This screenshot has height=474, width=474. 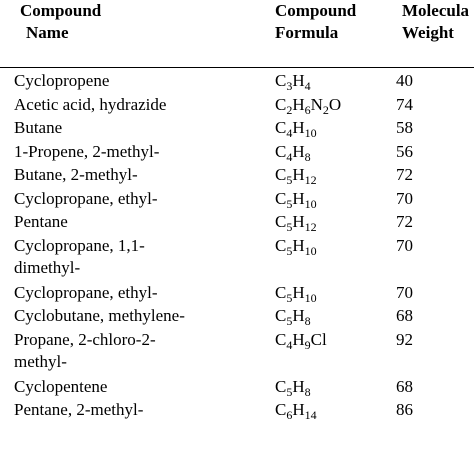 I want to click on header-molecular-weight: Molecula Weight, so click(x=435, y=22).